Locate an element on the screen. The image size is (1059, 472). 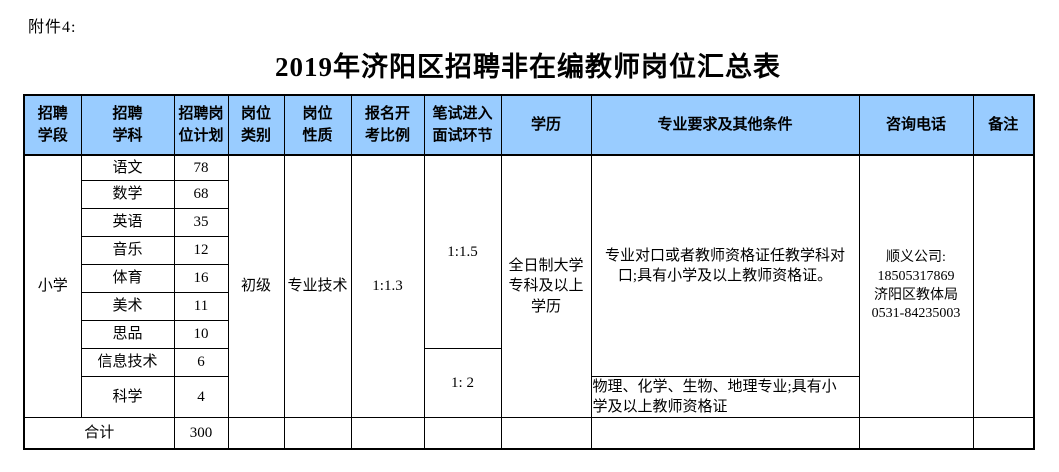
total-row: 合计 300 is located at coordinates (529, 433).